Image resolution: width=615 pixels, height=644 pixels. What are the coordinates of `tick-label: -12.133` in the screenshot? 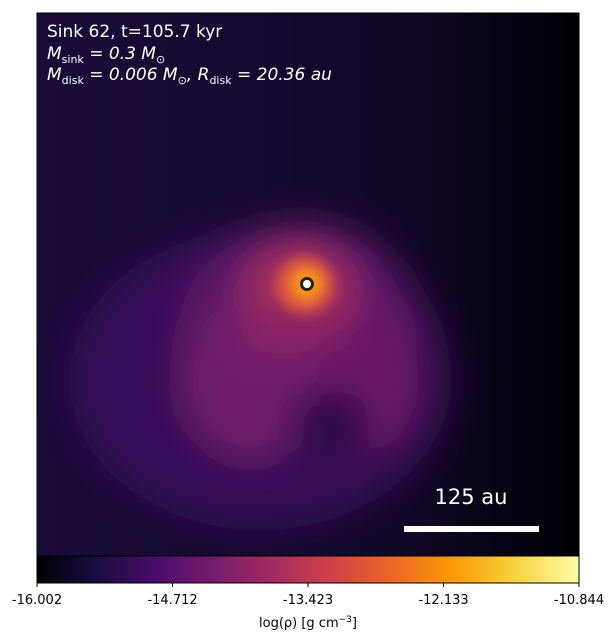 It's located at (443, 600).